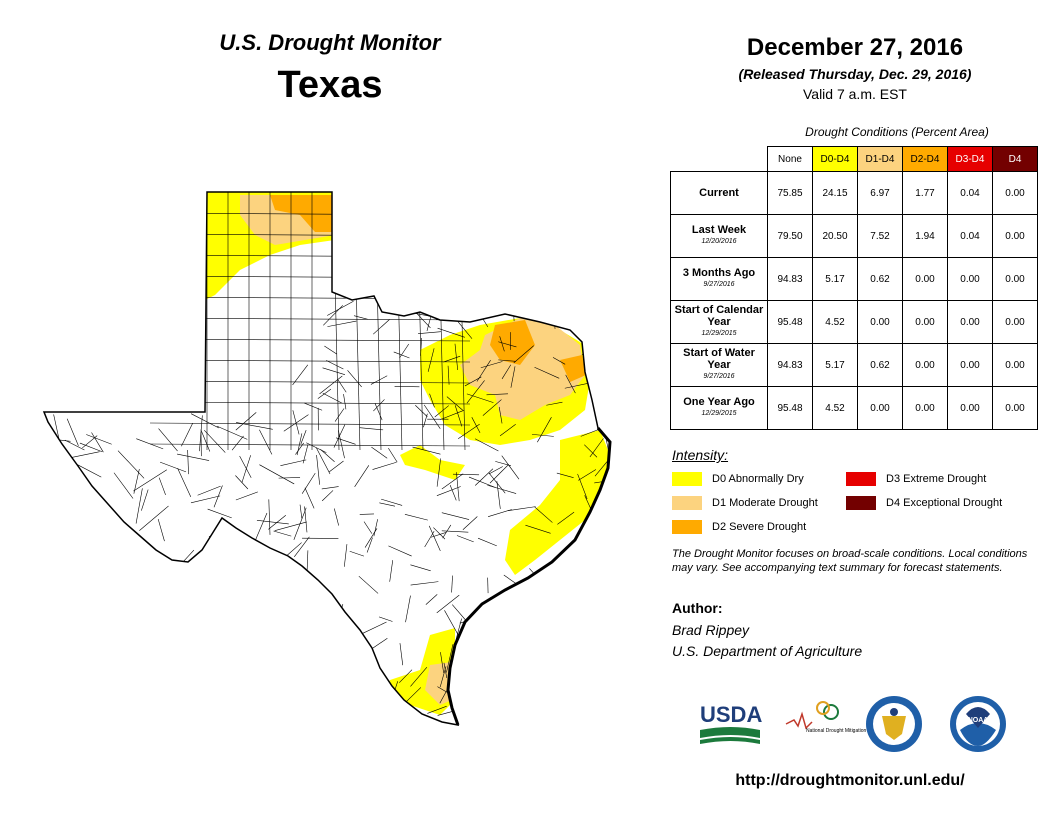 Image resolution: width=1056 pixels, height=816 pixels. Describe the element at coordinates (758, 479) in the screenshot. I see `legend-label: D0 Abnormally Dry` at that location.